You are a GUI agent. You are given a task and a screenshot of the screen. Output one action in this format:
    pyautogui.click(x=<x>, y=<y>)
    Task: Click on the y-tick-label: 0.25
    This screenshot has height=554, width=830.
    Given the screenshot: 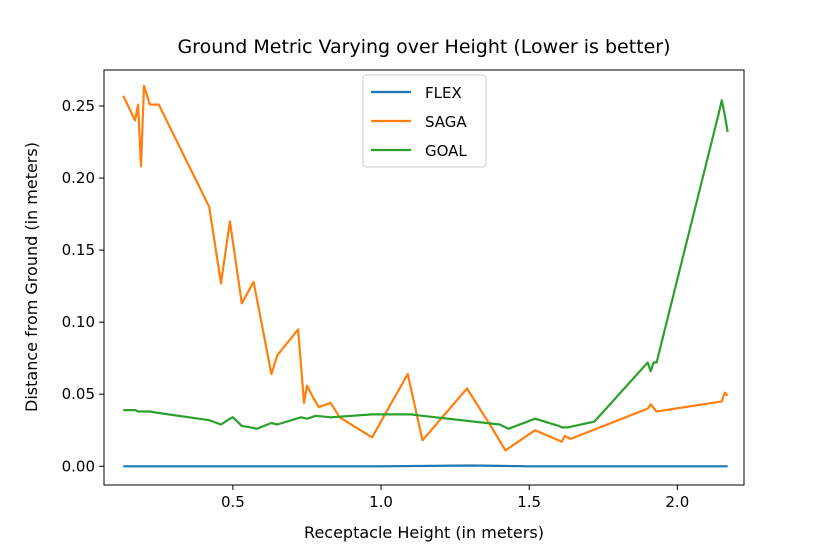 What is the action you would take?
    pyautogui.click(x=78, y=106)
    